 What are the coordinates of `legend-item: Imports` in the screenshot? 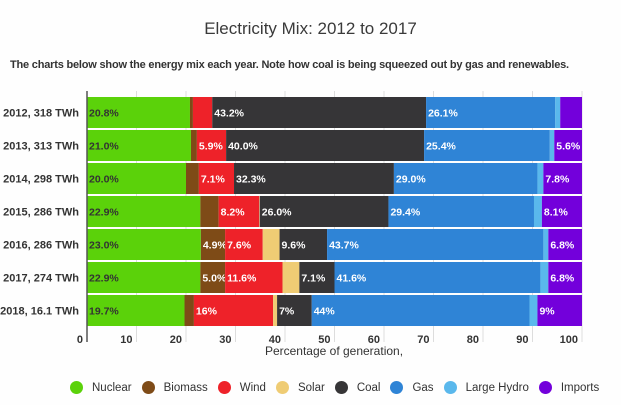 It's located at (569, 387).